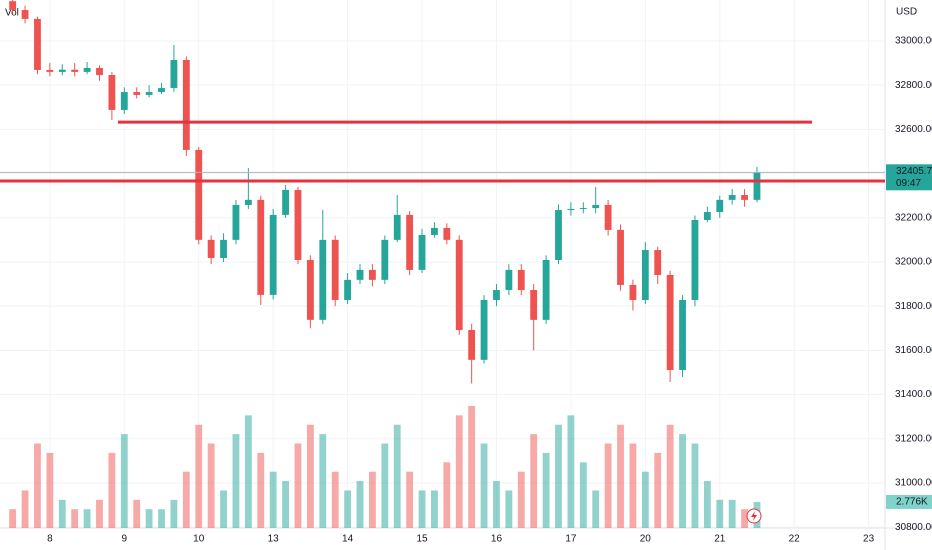 The image size is (932, 550). What do you see at coordinates (12, 13) in the screenshot?
I see `volume-title: Vol` at bounding box center [12, 13].